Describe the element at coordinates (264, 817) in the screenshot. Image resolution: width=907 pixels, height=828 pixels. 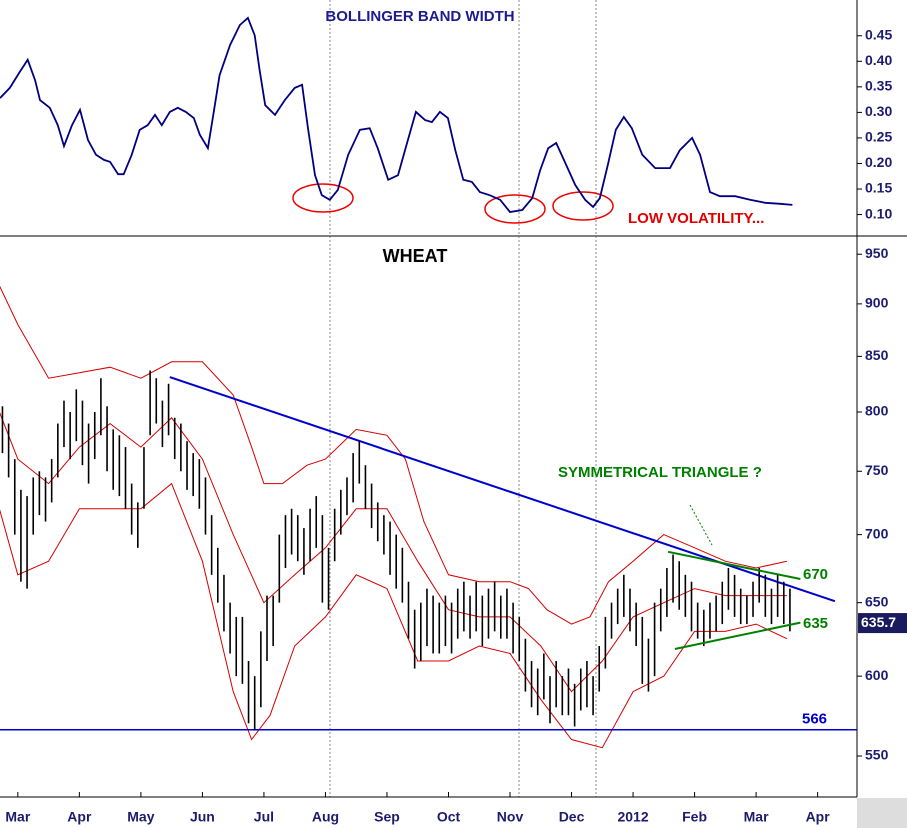
I see `x-tick-label: Jul` at that location.